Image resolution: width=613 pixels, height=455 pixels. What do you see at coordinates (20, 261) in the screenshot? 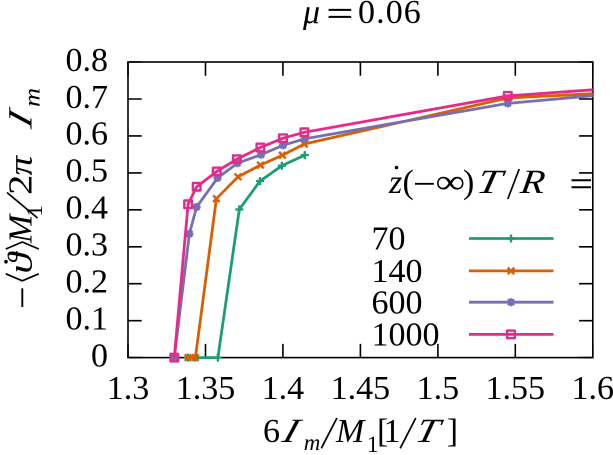
I see `svg-text: ϑ` at bounding box center [20, 261].